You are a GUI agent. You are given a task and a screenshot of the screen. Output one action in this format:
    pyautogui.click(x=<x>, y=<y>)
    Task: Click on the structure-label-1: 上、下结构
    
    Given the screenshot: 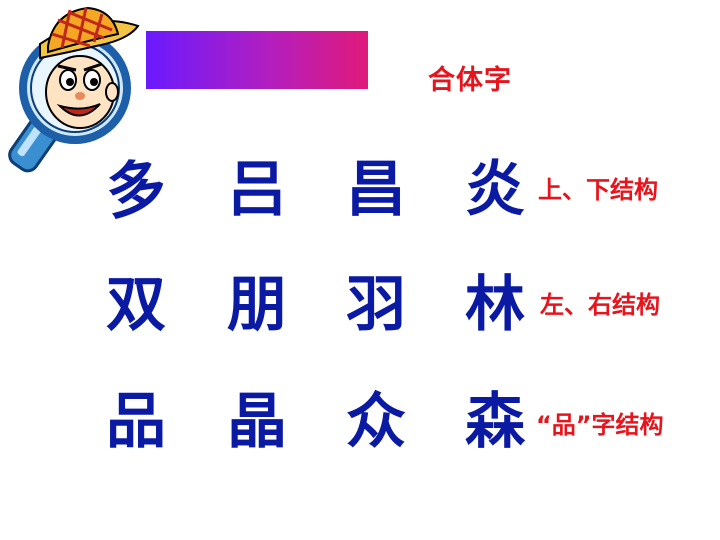 What is the action you would take?
    pyautogui.click(x=598, y=190)
    